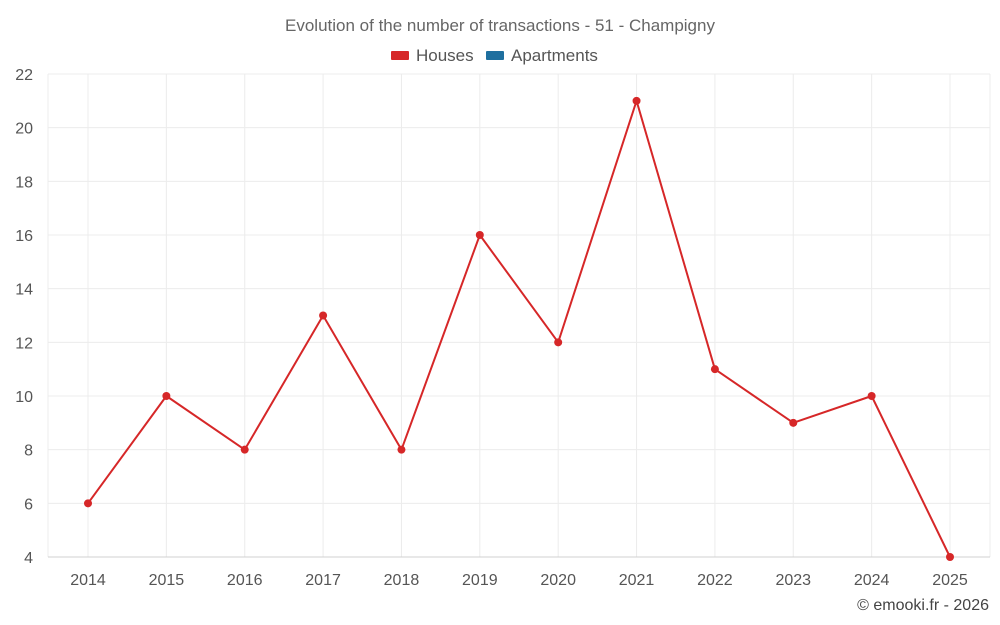  What do you see at coordinates (400, 55) in the screenshot?
I see `legend-swatch-houses` at bounding box center [400, 55].